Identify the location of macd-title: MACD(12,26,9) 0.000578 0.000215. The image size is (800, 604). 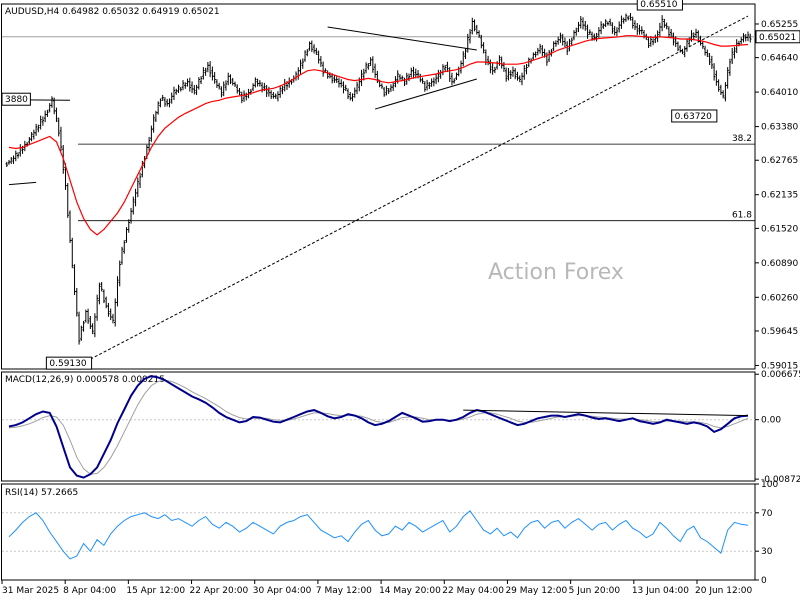
(85, 380).